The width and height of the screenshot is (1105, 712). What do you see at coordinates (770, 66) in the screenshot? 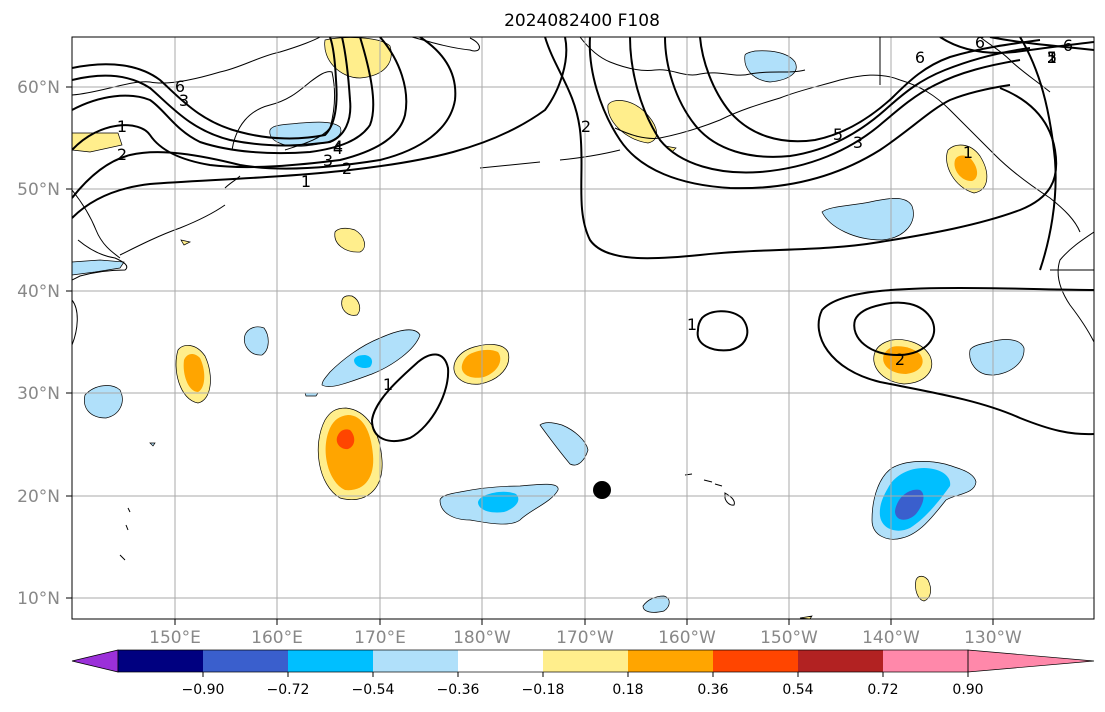
I see `shade-negative-alaska` at bounding box center [770, 66].